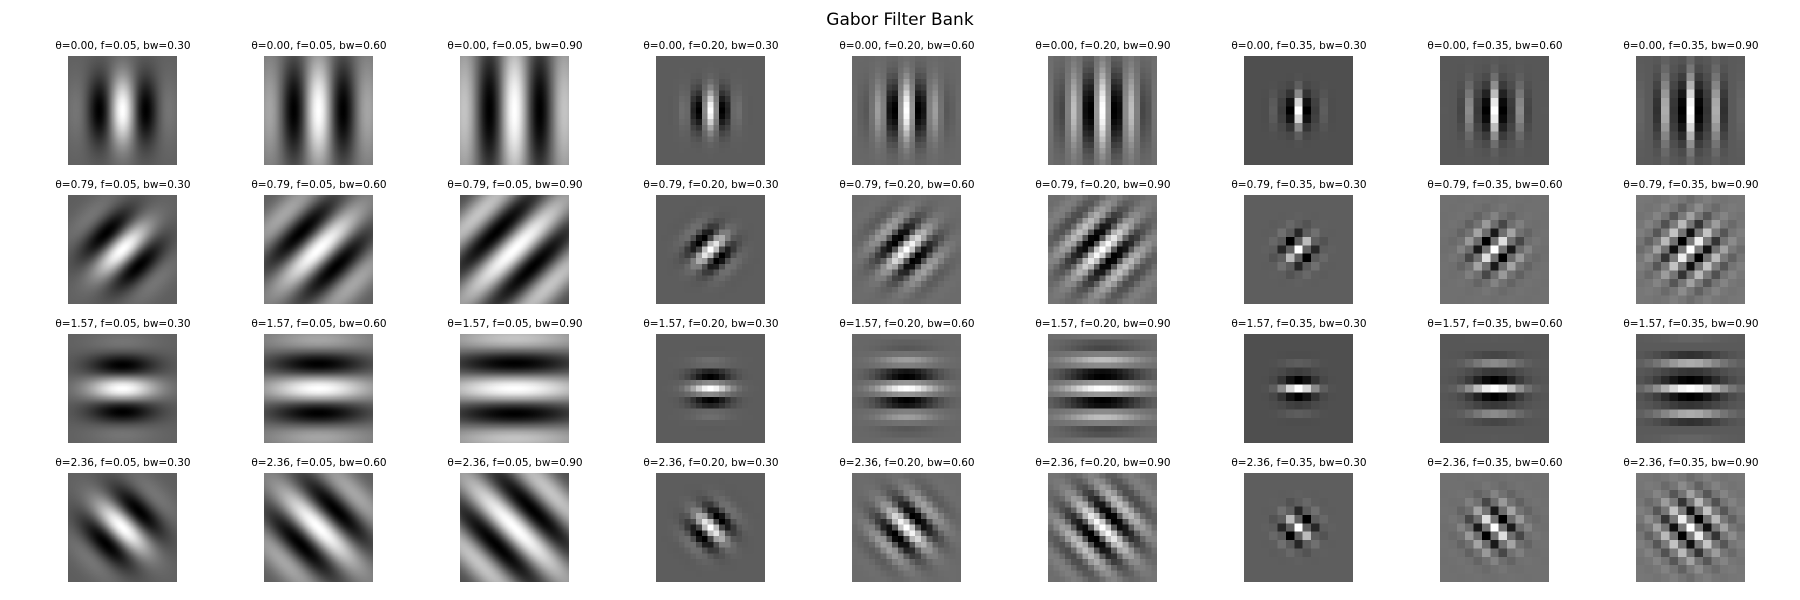 Image resolution: width=1800 pixels, height=600 pixels. I want to click on filter-panel: θ=2.36, f=0.35, bw=0.30, so click(1299, 519).